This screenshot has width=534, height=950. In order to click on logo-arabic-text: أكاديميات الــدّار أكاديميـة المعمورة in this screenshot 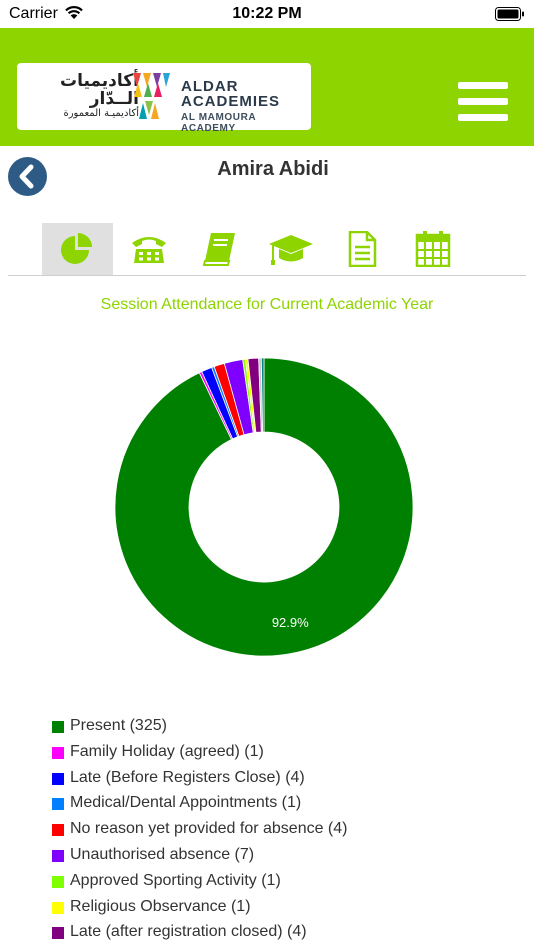, I will do `click(83, 95)`.